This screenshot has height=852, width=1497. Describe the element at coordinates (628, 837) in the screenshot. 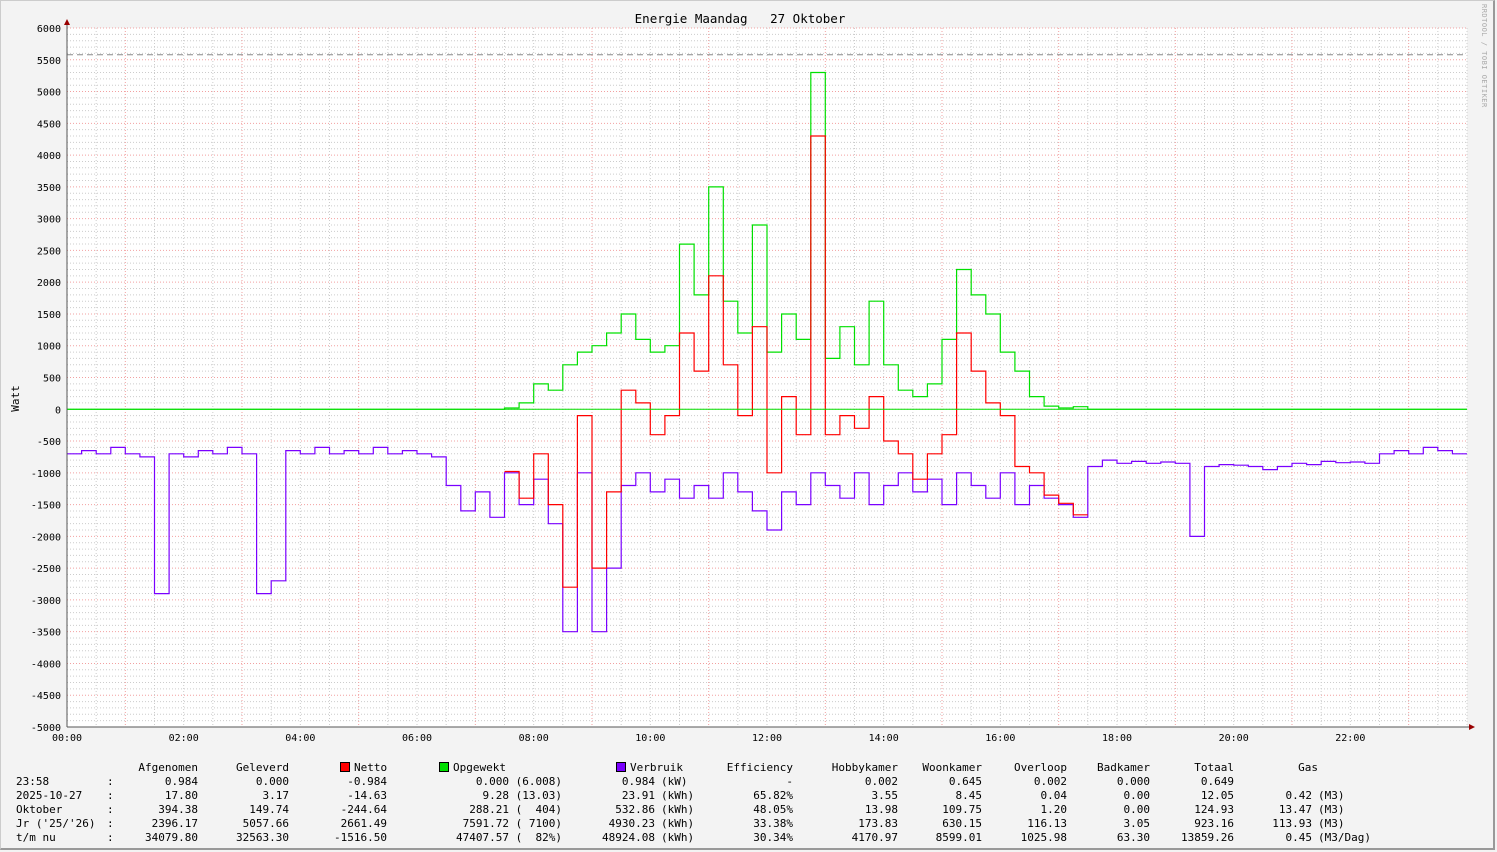

I see `cell-verbruik: 48924.08` at that location.